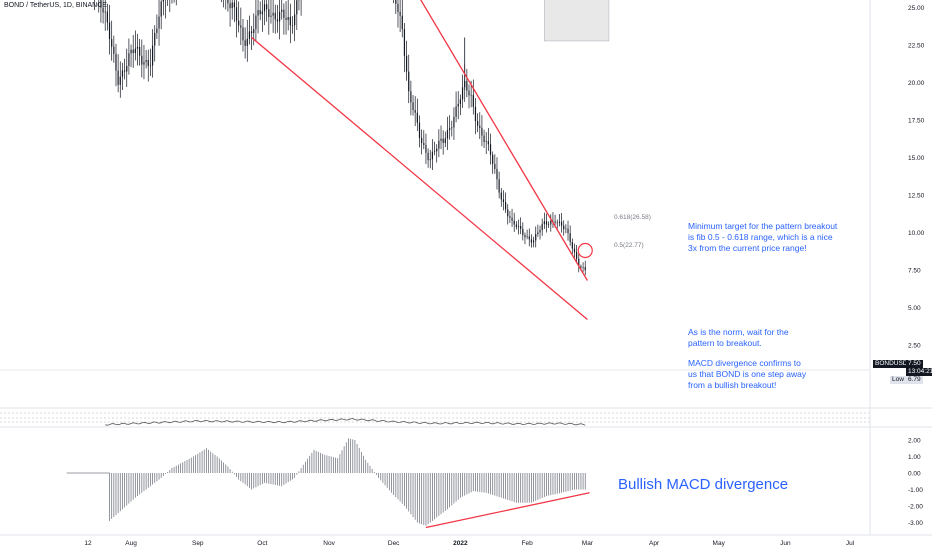 The width and height of the screenshot is (932, 550). Describe the element at coordinates (588, 543) in the screenshot. I see `time-tick-label: Mar` at that location.